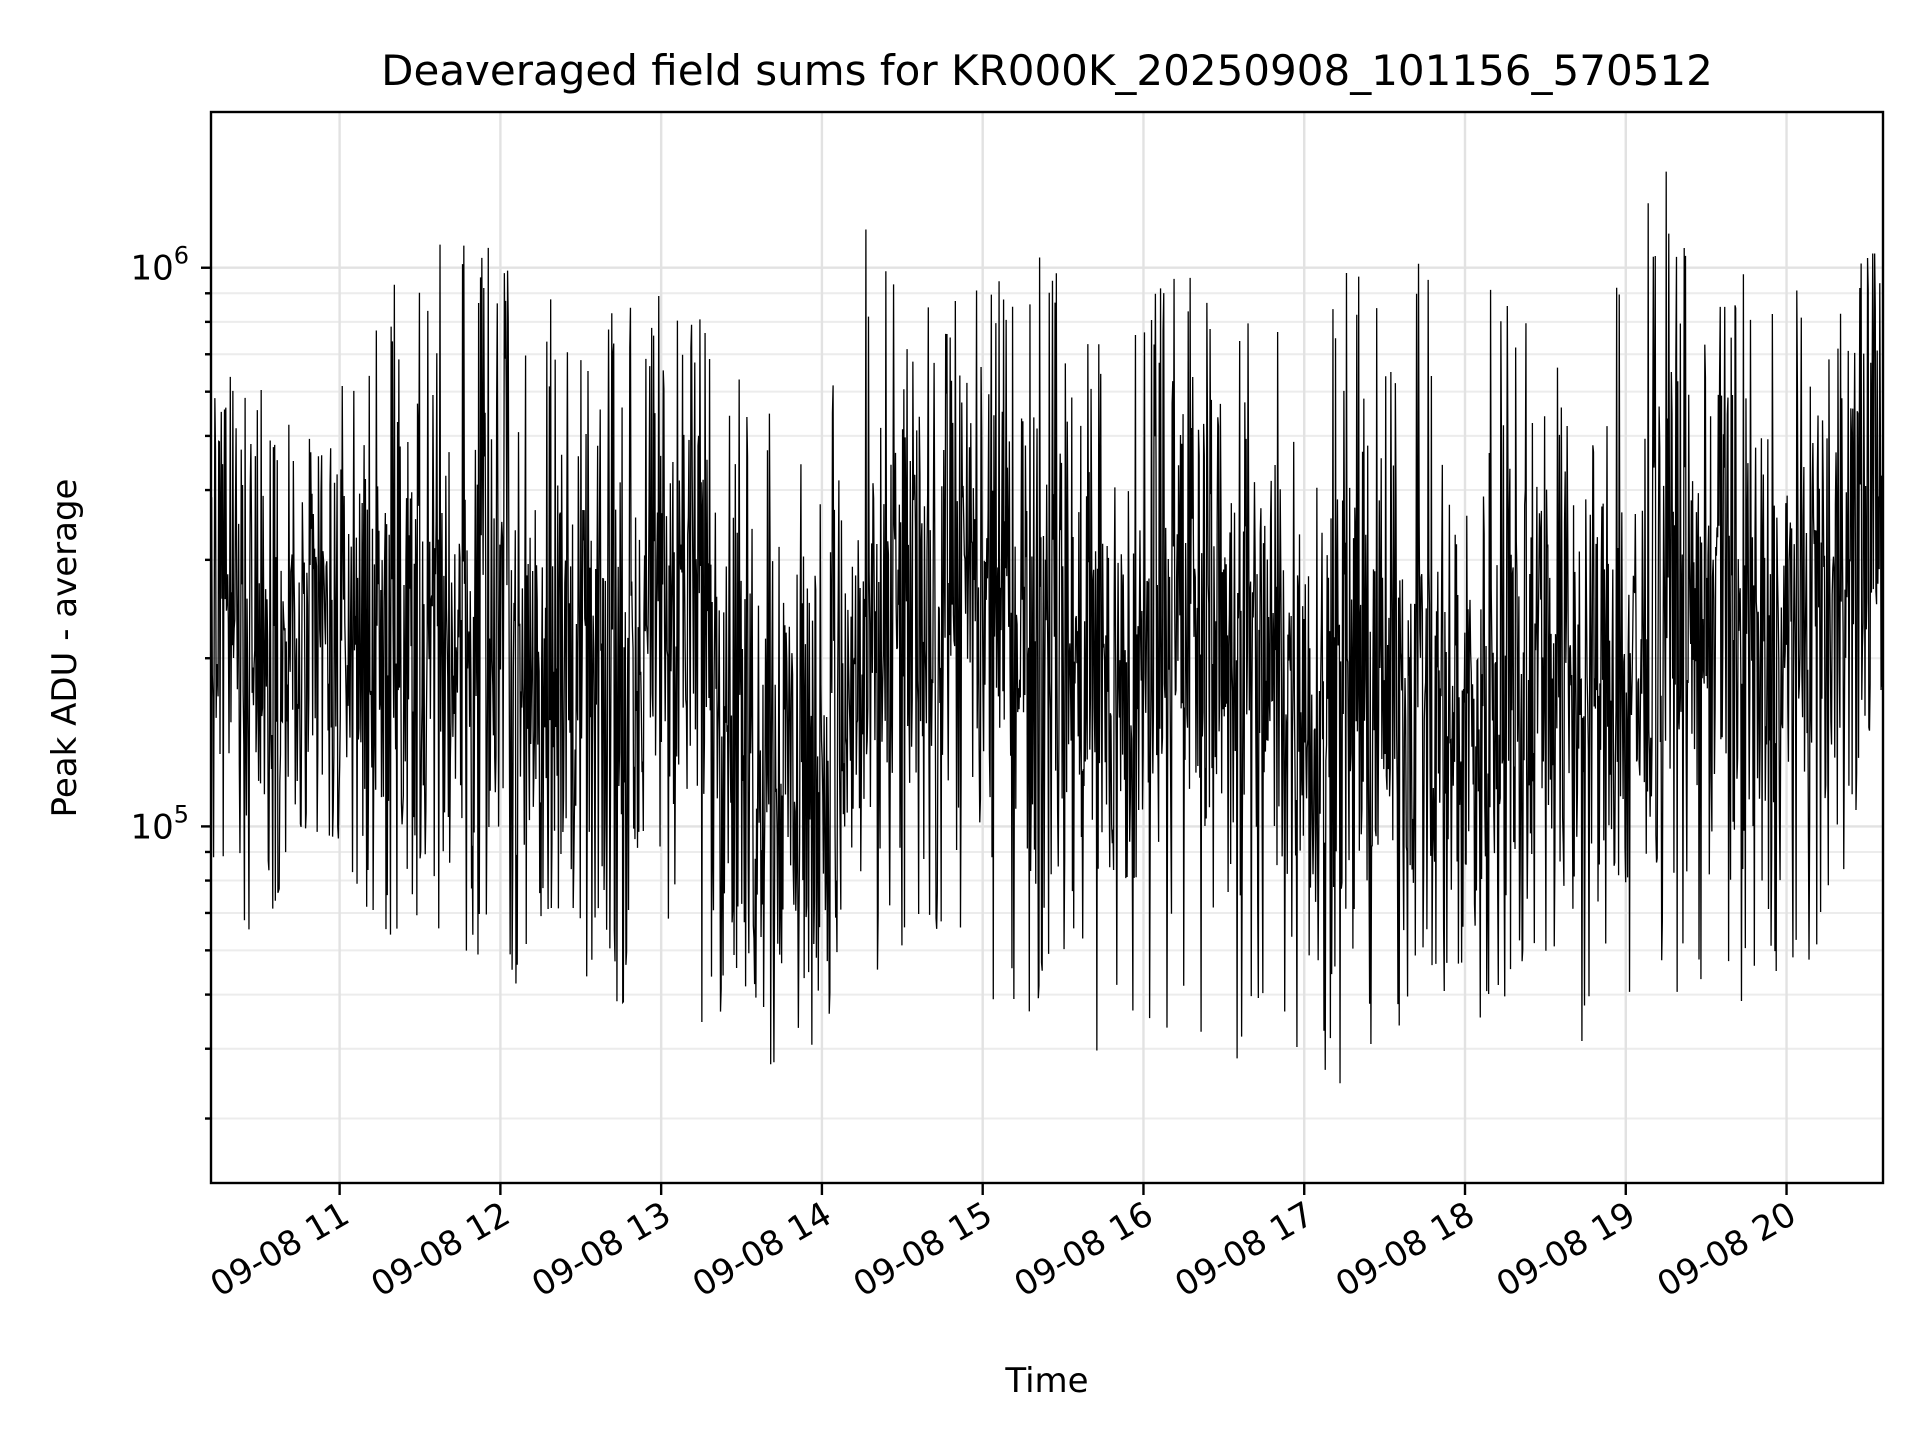  Describe the element at coordinates (1566, 1249) in the screenshot. I see `x-tick-label: 09-08 19` at that location.